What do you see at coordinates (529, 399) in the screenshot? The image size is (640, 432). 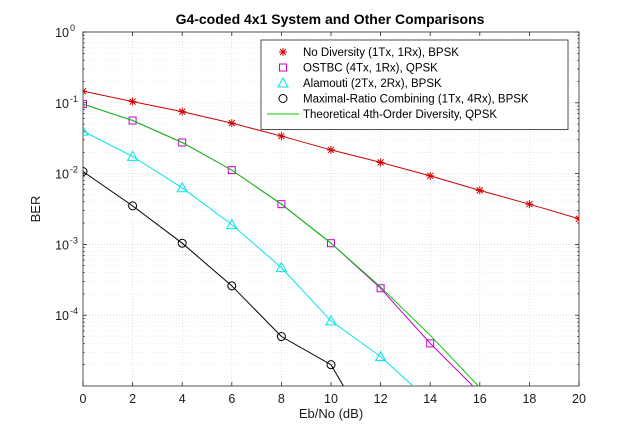 I see `x-tick-label: 18` at bounding box center [529, 399].